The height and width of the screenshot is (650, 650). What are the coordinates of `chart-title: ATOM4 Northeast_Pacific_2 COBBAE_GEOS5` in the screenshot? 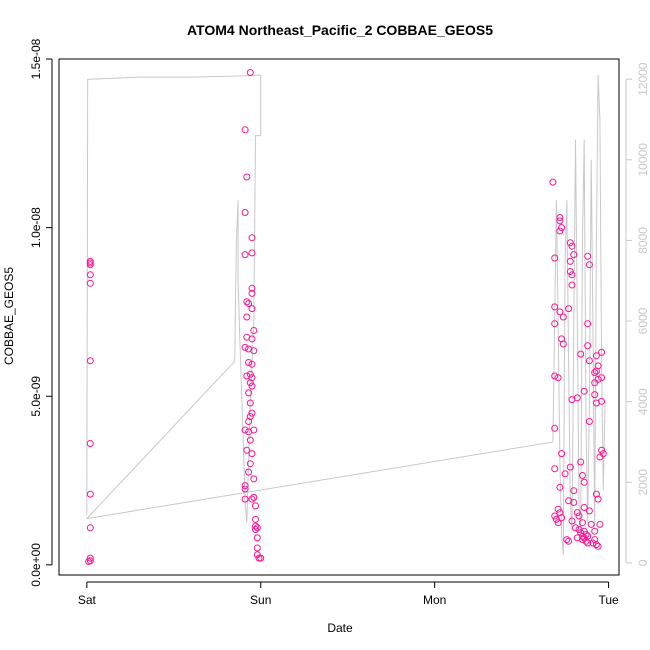 It's located at (340, 30).